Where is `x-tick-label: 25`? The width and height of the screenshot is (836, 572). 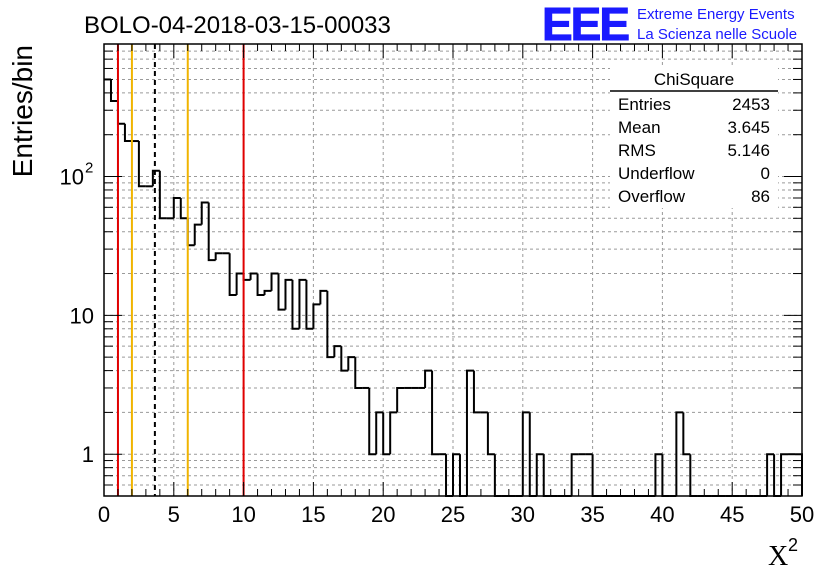
x-tick-label: 25 is located at coordinates (453, 514).